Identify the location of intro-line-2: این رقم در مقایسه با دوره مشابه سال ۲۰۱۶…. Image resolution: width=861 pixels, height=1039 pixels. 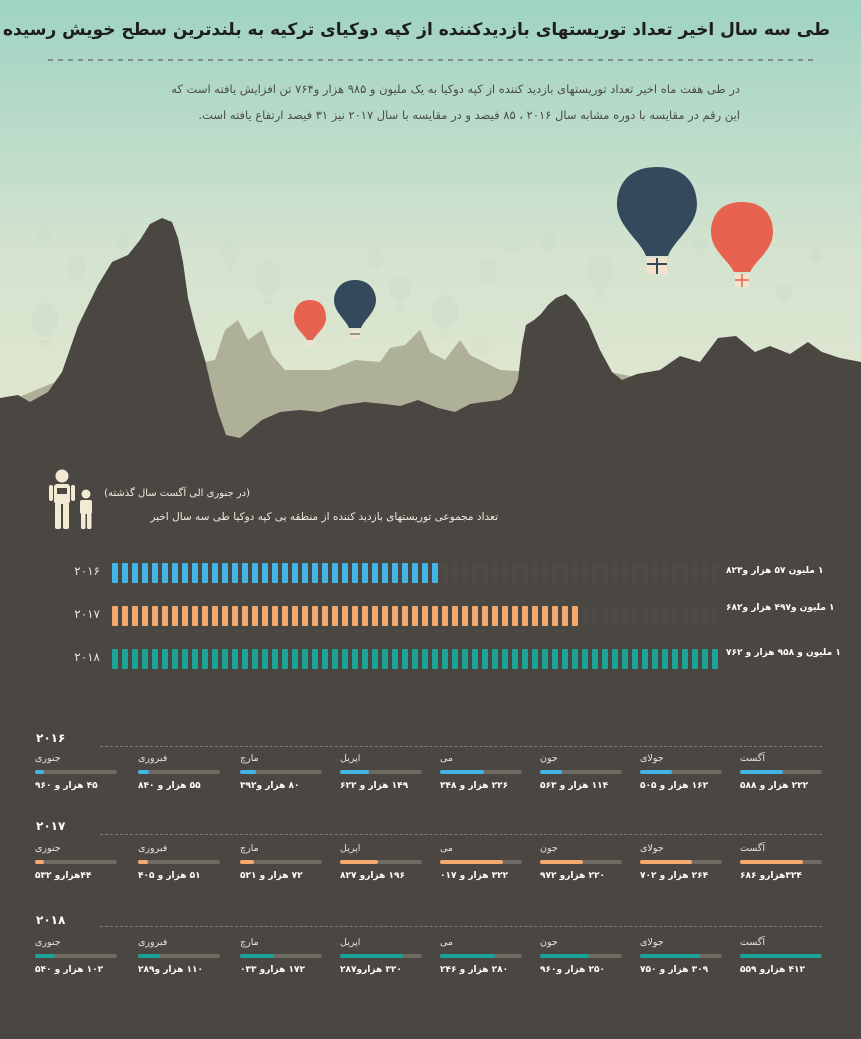
(469, 115).